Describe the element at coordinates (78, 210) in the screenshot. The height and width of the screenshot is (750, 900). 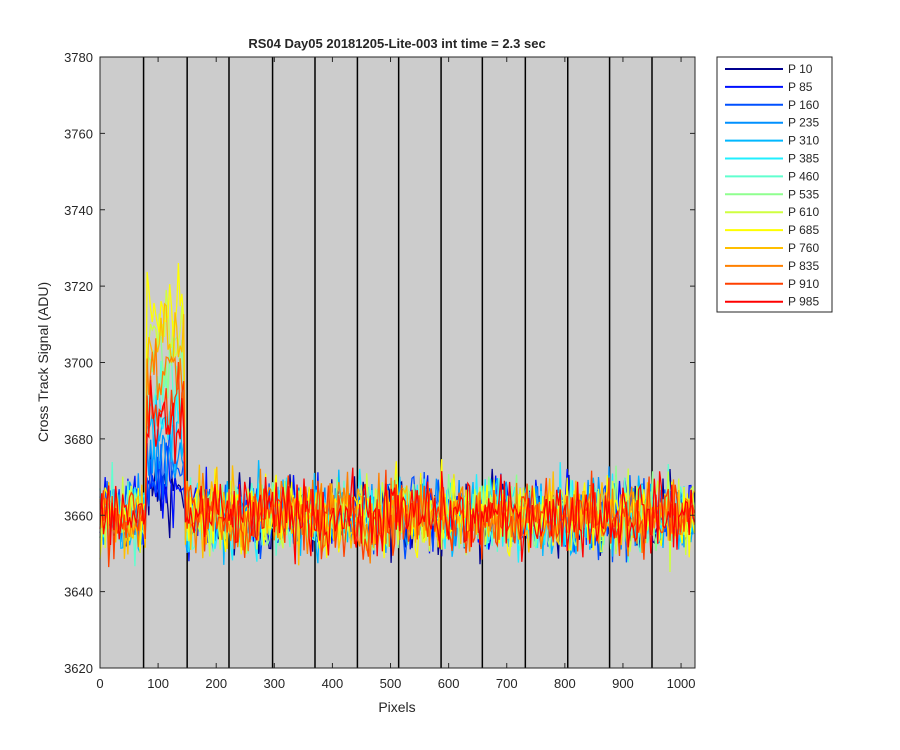
I see `y-tick-label: 3740` at that location.